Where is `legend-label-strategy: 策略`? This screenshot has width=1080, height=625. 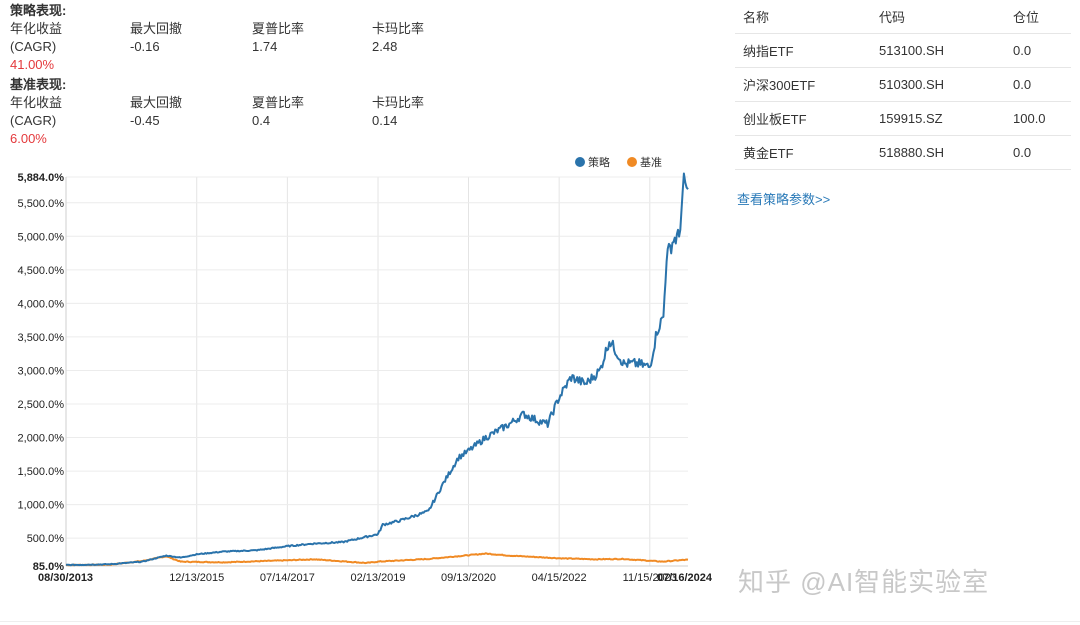
legend-label-strategy: 策略 is located at coordinates (599, 162).